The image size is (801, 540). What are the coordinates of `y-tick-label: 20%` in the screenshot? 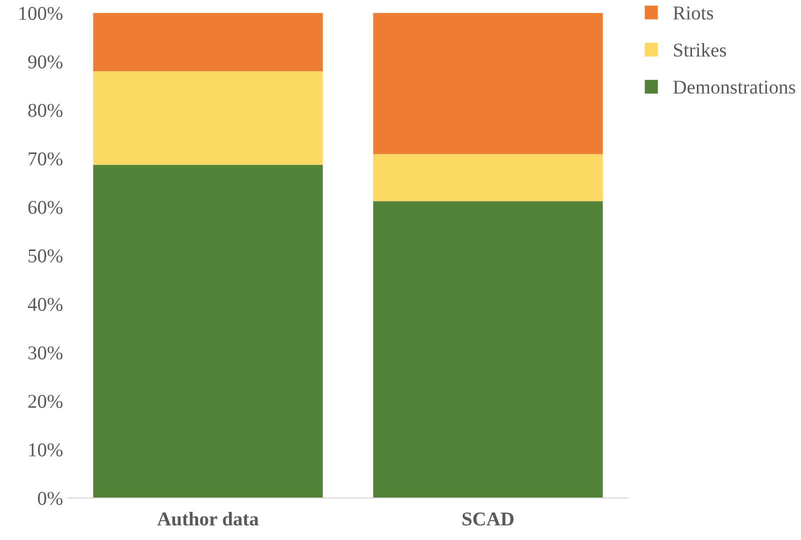 It's located at (45, 401).